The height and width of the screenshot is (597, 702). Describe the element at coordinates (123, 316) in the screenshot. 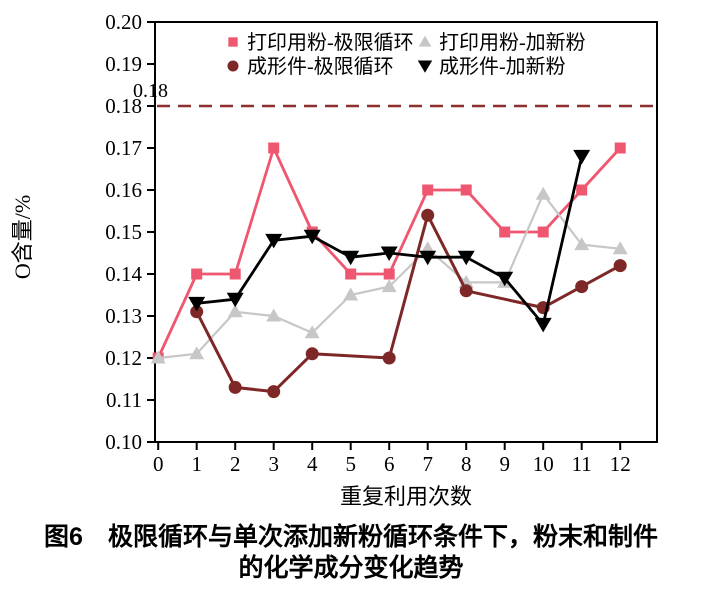

I see `y-tick-label: 0.13` at that location.